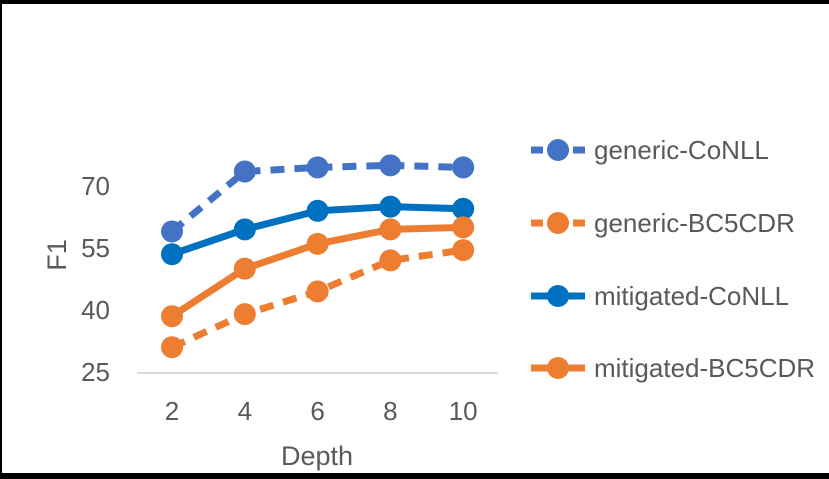  Describe the element at coordinates (317, 243) in the screenshot. I see `marker-mitigated-bc5cdr-x6` at that location.